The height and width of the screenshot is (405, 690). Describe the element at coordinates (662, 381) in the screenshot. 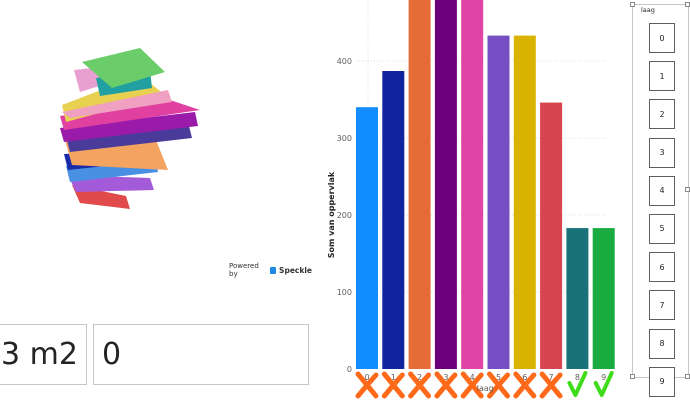

I see `slicer-item-9: 9` at that location.